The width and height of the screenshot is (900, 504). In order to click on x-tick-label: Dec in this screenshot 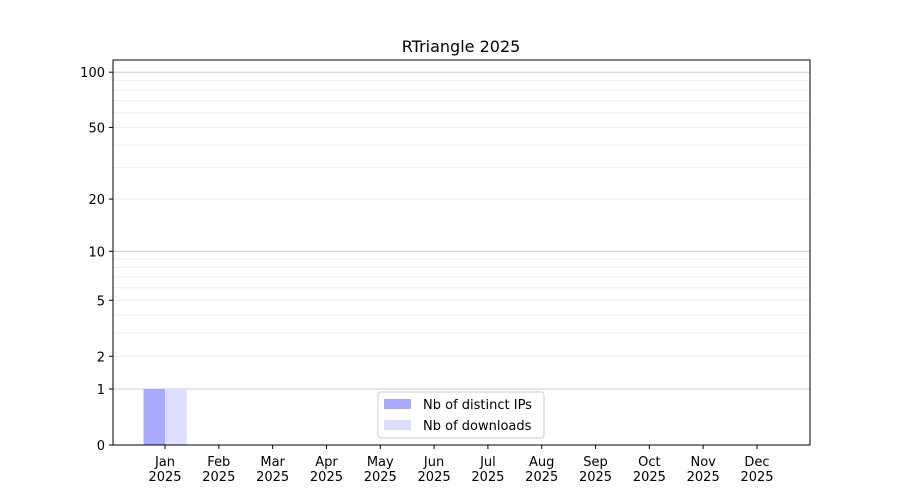, I will do `click(756, 462)`.